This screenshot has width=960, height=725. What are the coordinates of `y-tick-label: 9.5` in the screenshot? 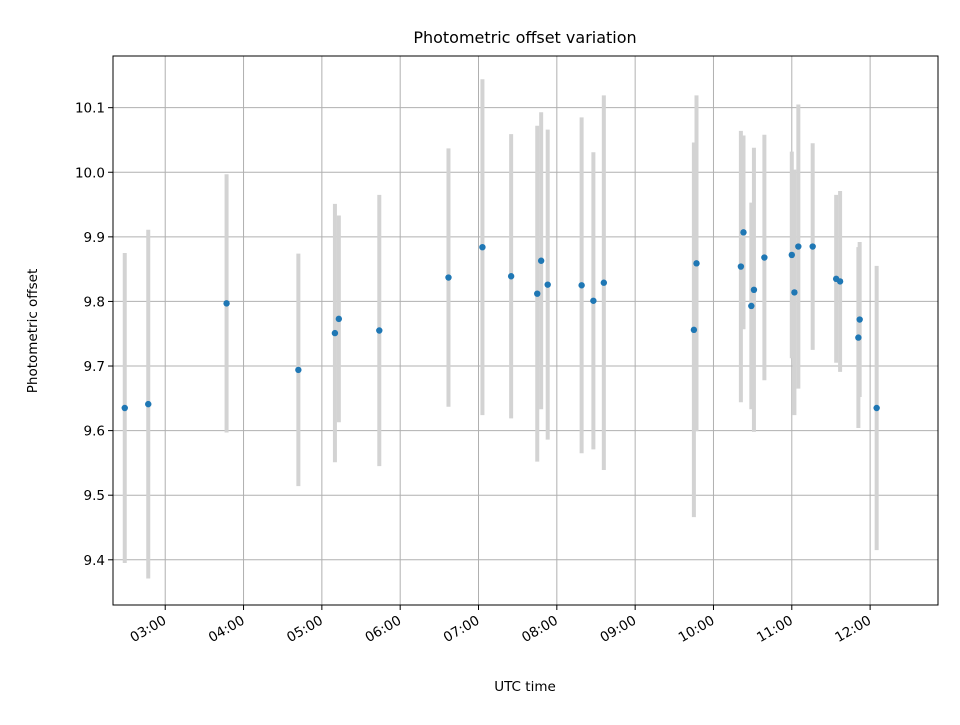 It's located at (94, 496).